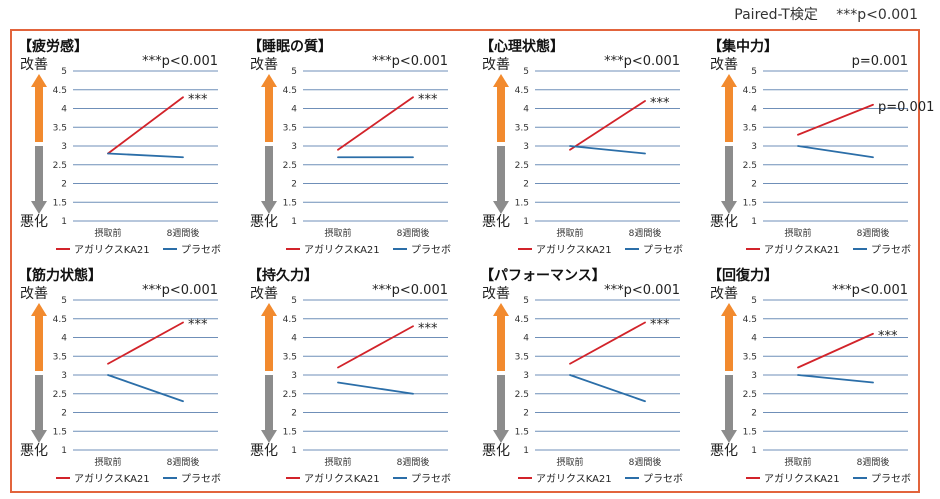  I want to click on chart-title: 【持久力】, so click(283, 275).